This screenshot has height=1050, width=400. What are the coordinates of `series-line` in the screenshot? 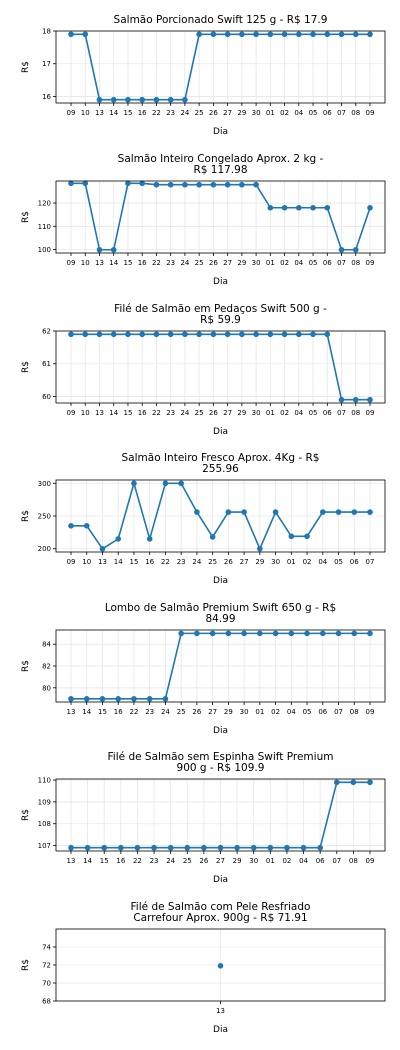 It's located at (221, 216).